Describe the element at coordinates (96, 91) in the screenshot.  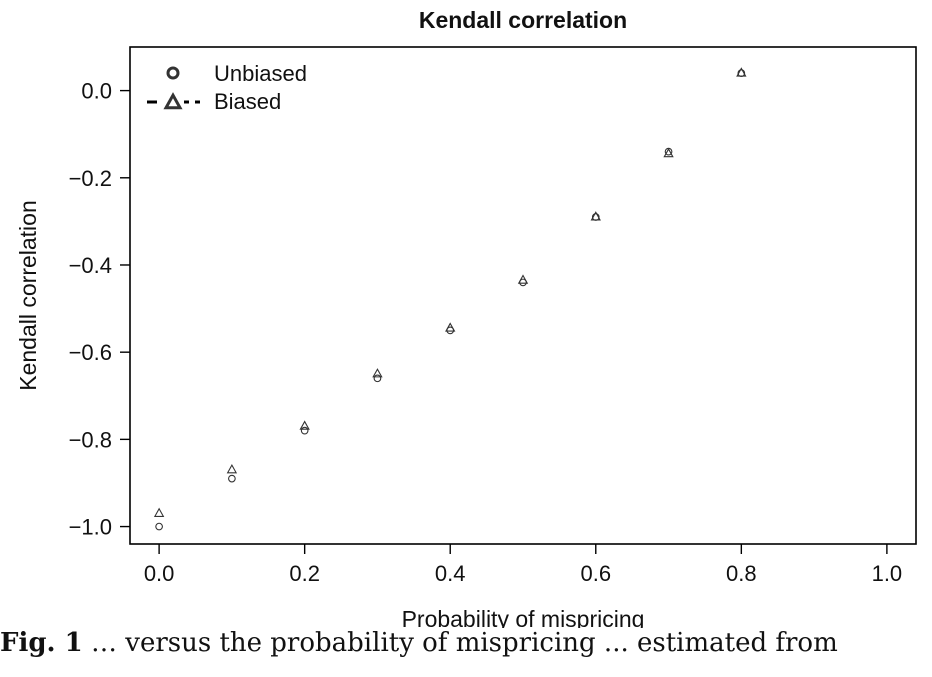
I see `y-tick-label: 0.0` at that location.